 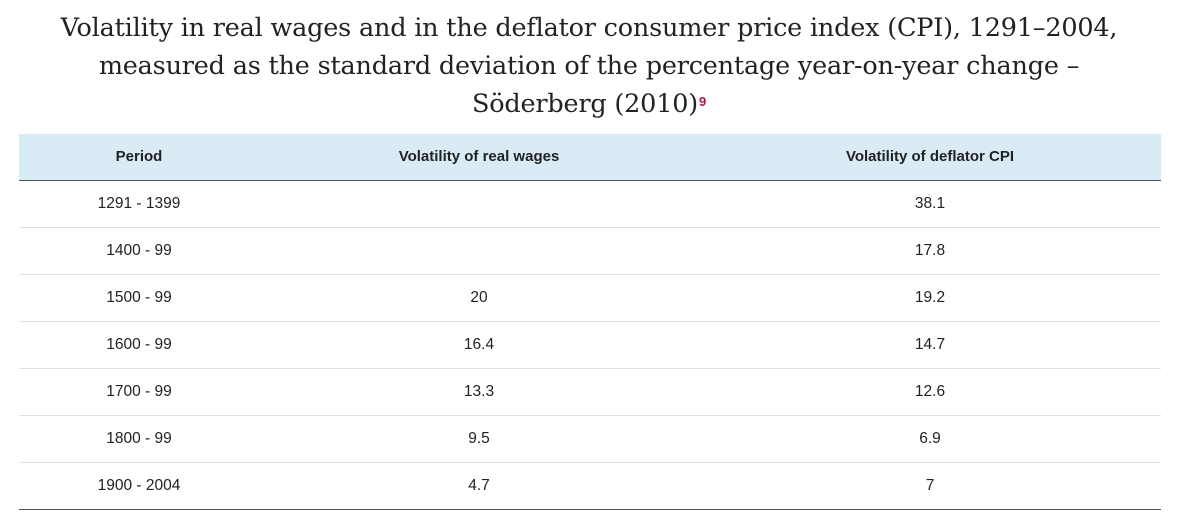 I want to click on cell-period: 1291 - 1399, so click(x=139, y=204).